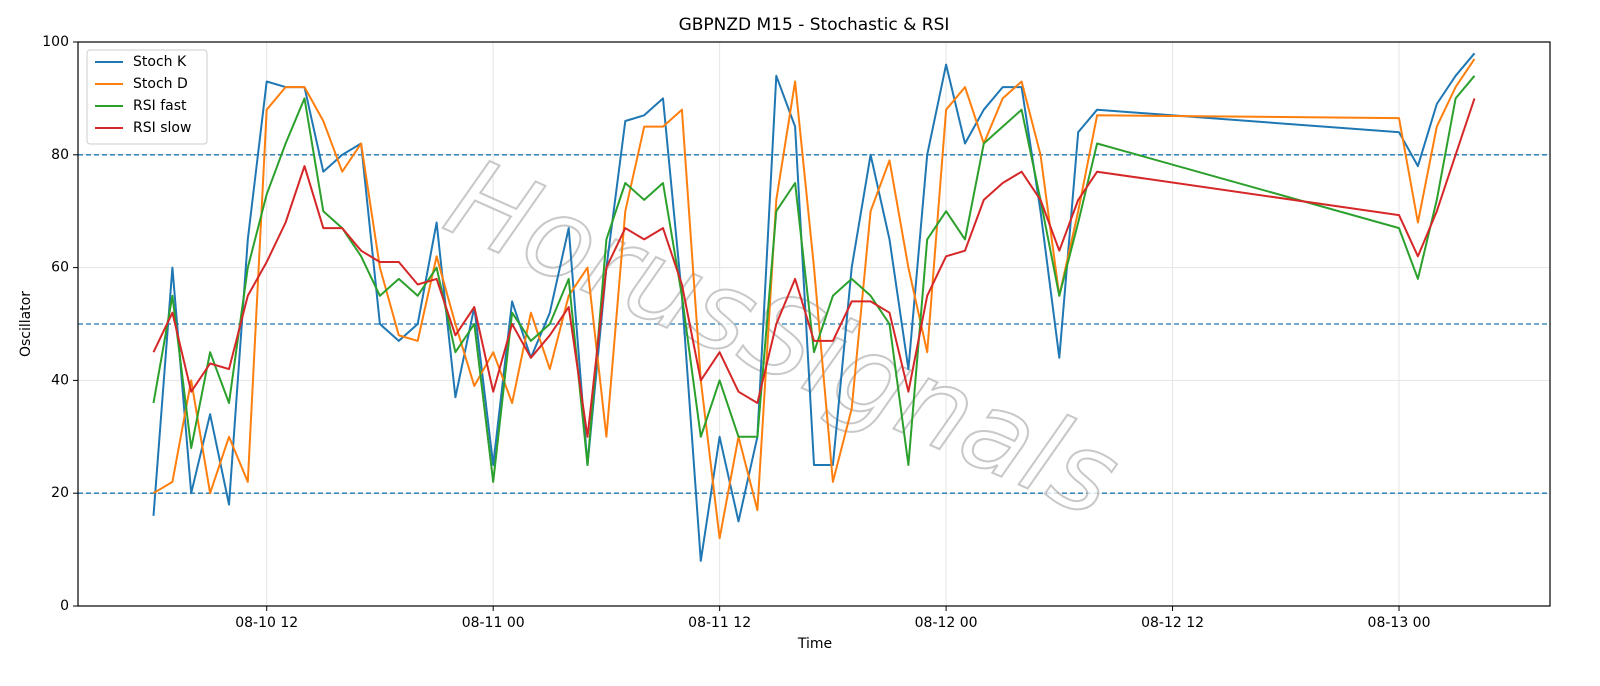 This screenshot has width=1600, height=686. Describe the element at coordinates (493, 623) in the screenshot. I see `x-tick-label: 08-11 00` at that location.